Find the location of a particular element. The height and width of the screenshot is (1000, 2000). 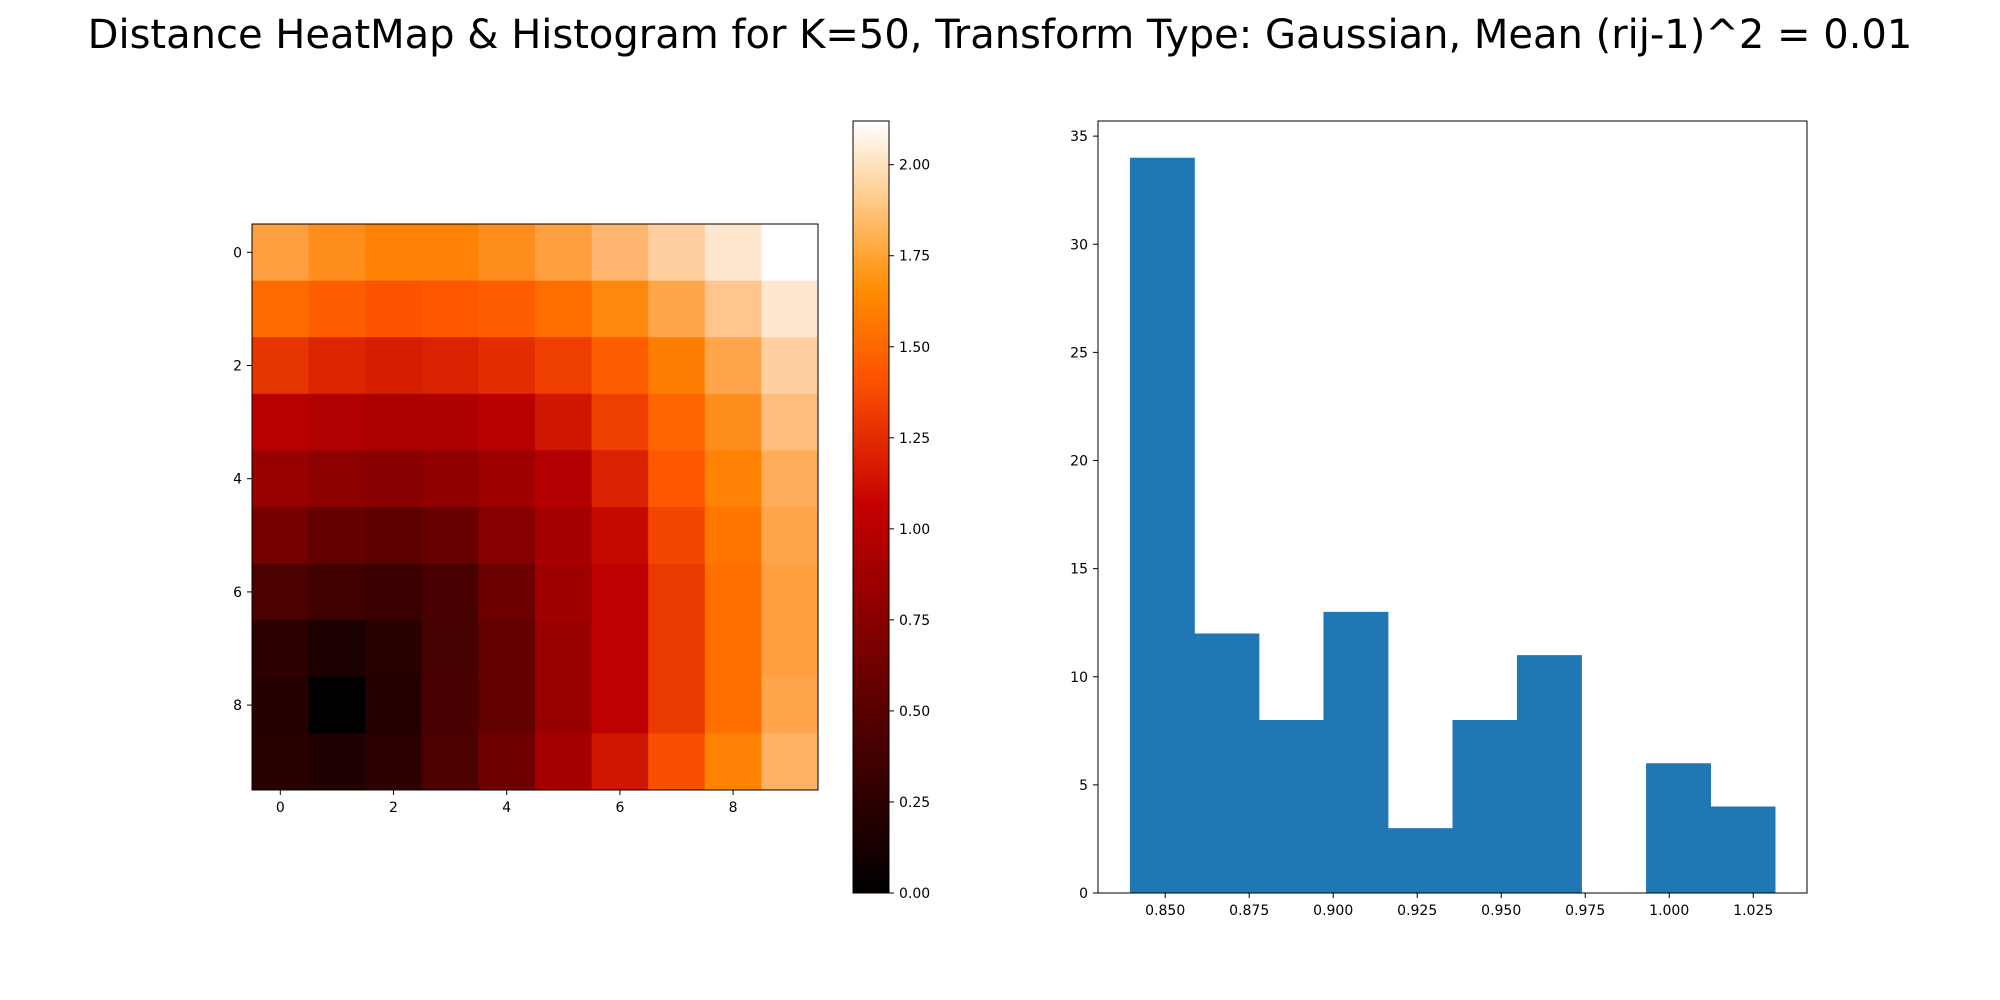

histogram-y-tick-label: 10 is located at coordinates (1079, 678).